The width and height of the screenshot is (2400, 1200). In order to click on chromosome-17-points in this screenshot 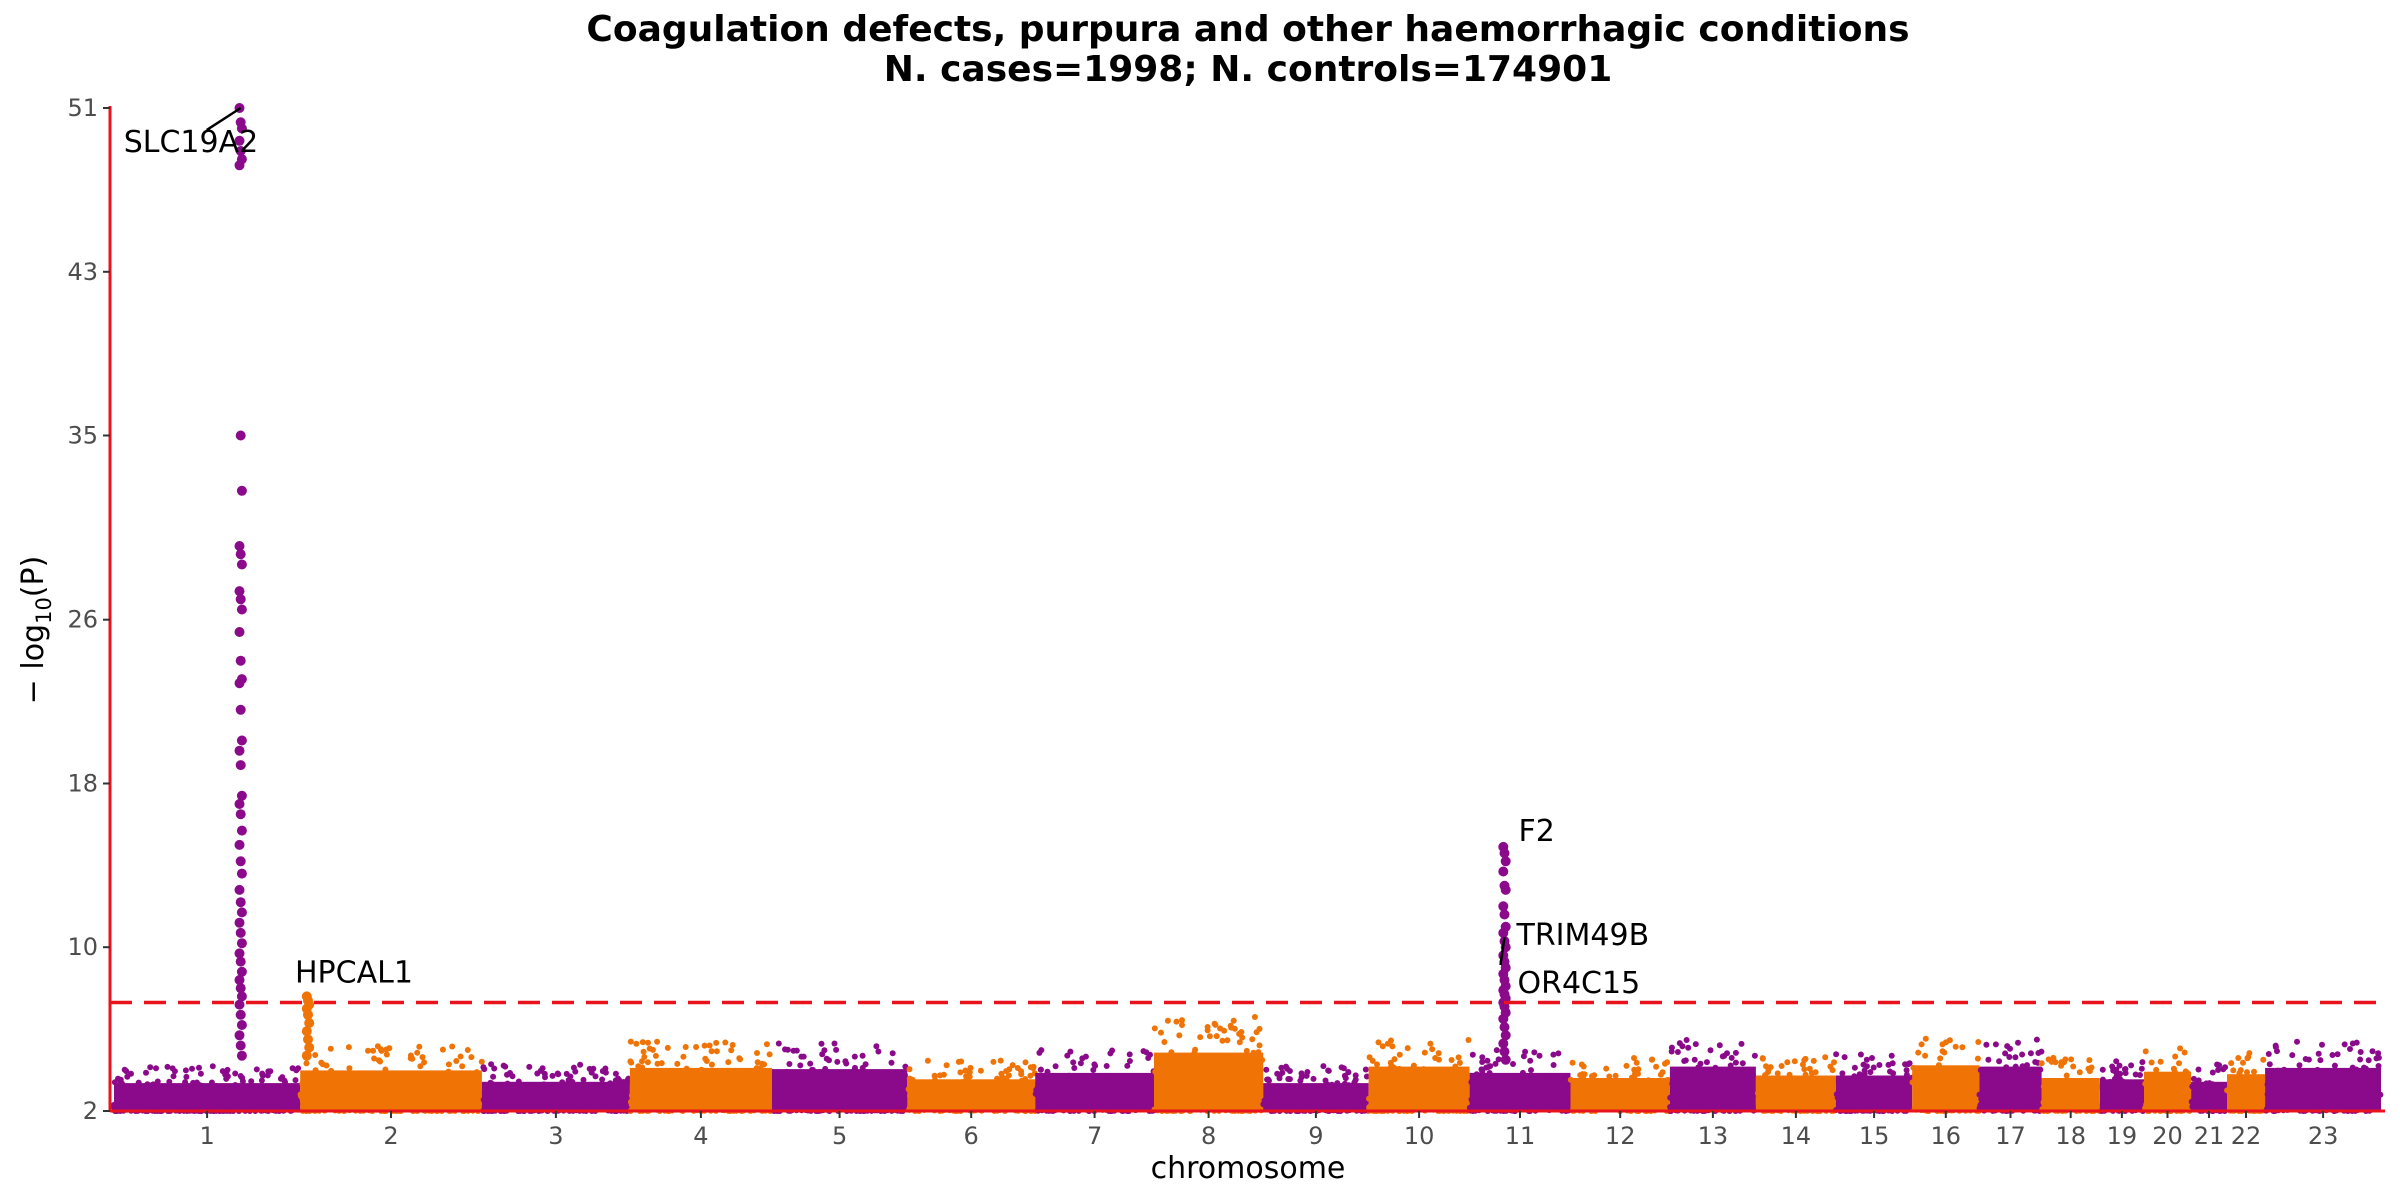, I will do `click(2010, 1075)`.